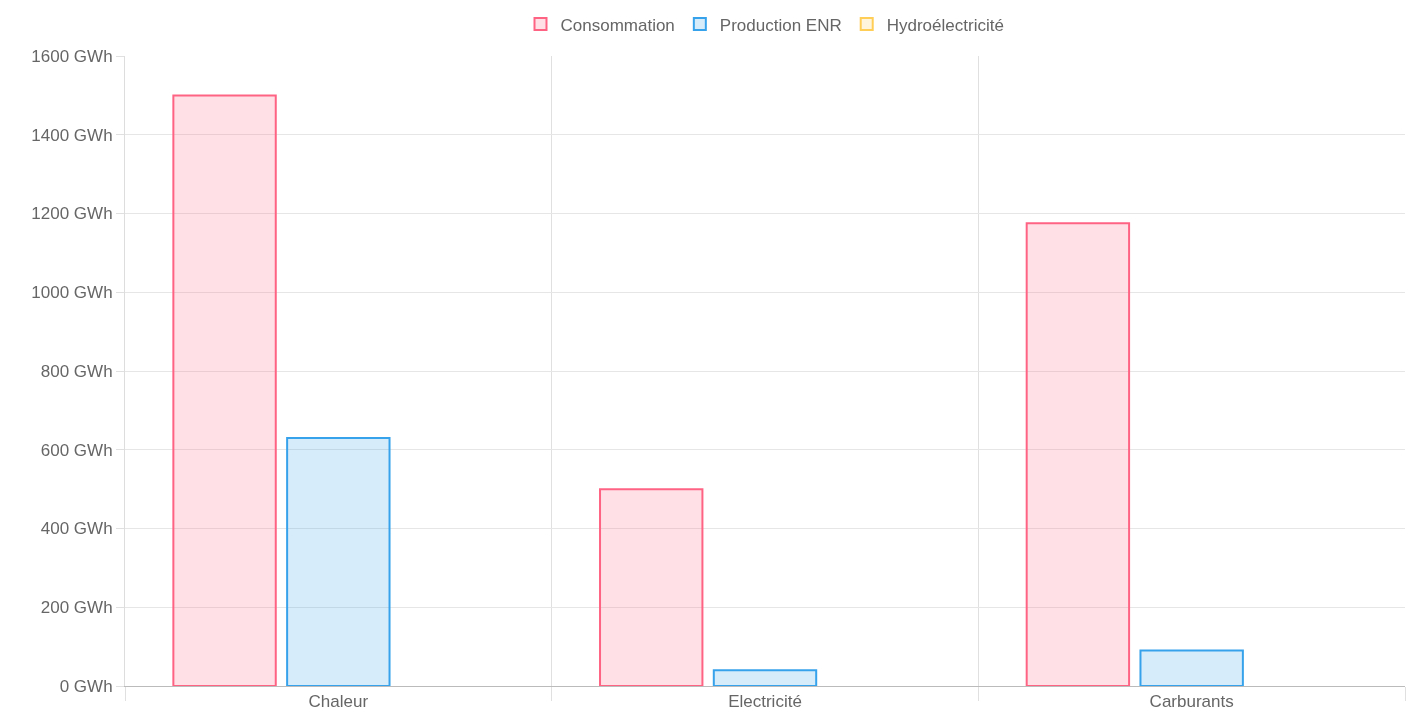 This screenshot has width=1412, height=728. I want to click on legend-label: Production ENR, so click(780, 25).